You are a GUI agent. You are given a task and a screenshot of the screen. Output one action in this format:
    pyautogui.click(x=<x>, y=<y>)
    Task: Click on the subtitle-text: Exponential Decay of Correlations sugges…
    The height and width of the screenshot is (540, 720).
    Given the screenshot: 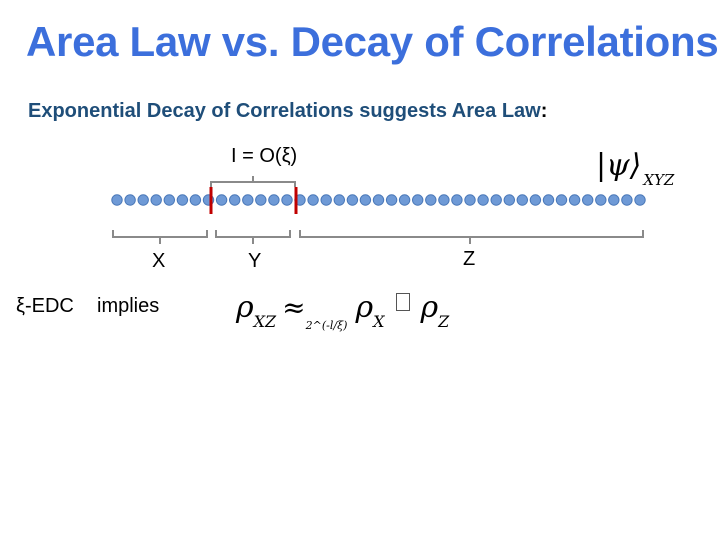 What is the action you would take?
    pyautogui.click(x=284, y=111)
    